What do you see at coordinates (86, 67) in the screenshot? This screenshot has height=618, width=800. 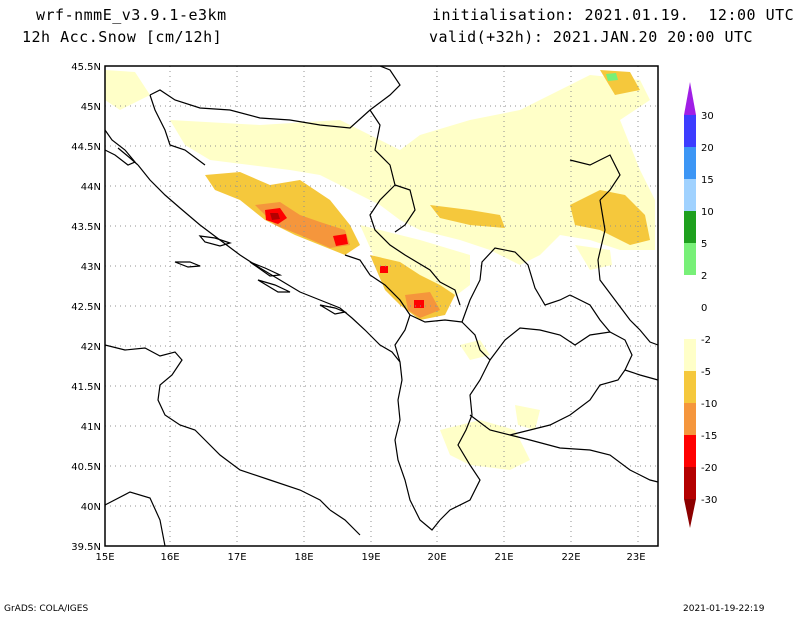 I see `lat-label: 45.5N` at bounding box center [86, 67].